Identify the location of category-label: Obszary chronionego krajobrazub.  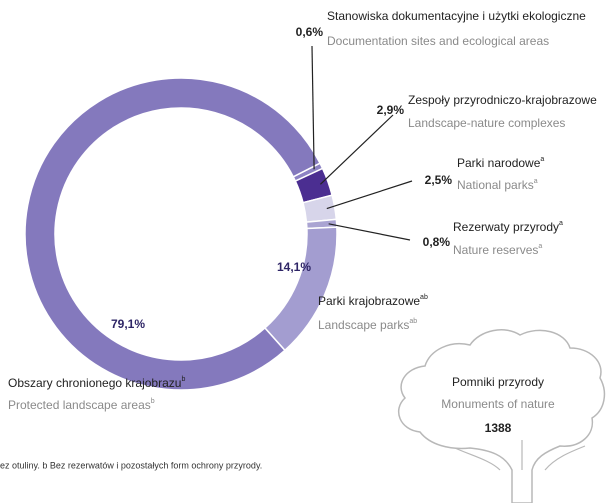
(96, 383).